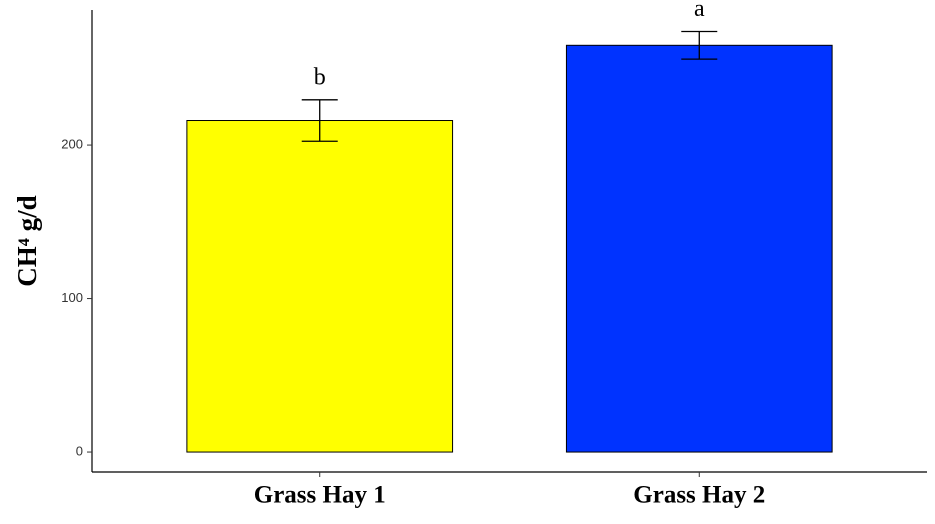 Image resolution: width=935 pixels, height=524 pixels. What do you see at coordinates (320, 495) in the screenshot?
I see `x-tick-label: Grass Hay 1` at bounding box center [320, 495].